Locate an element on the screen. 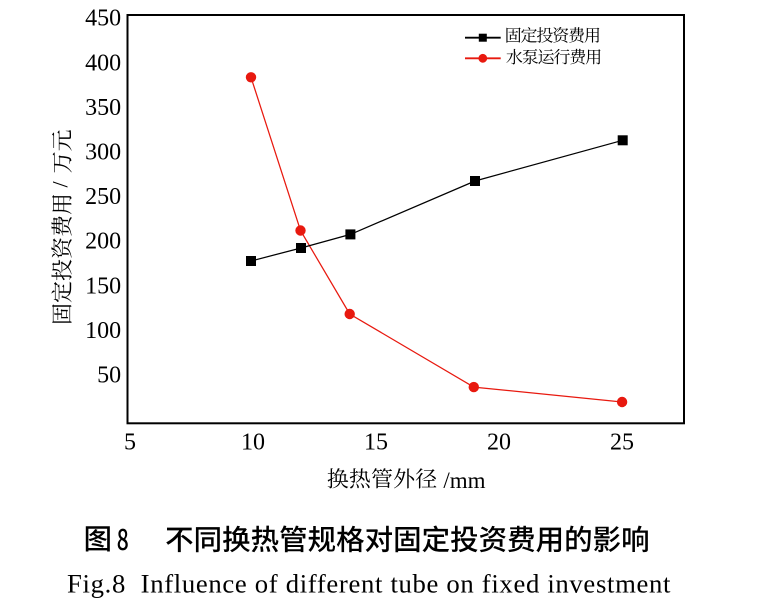  svg-text: 5 is located at coordinates (130, 442).